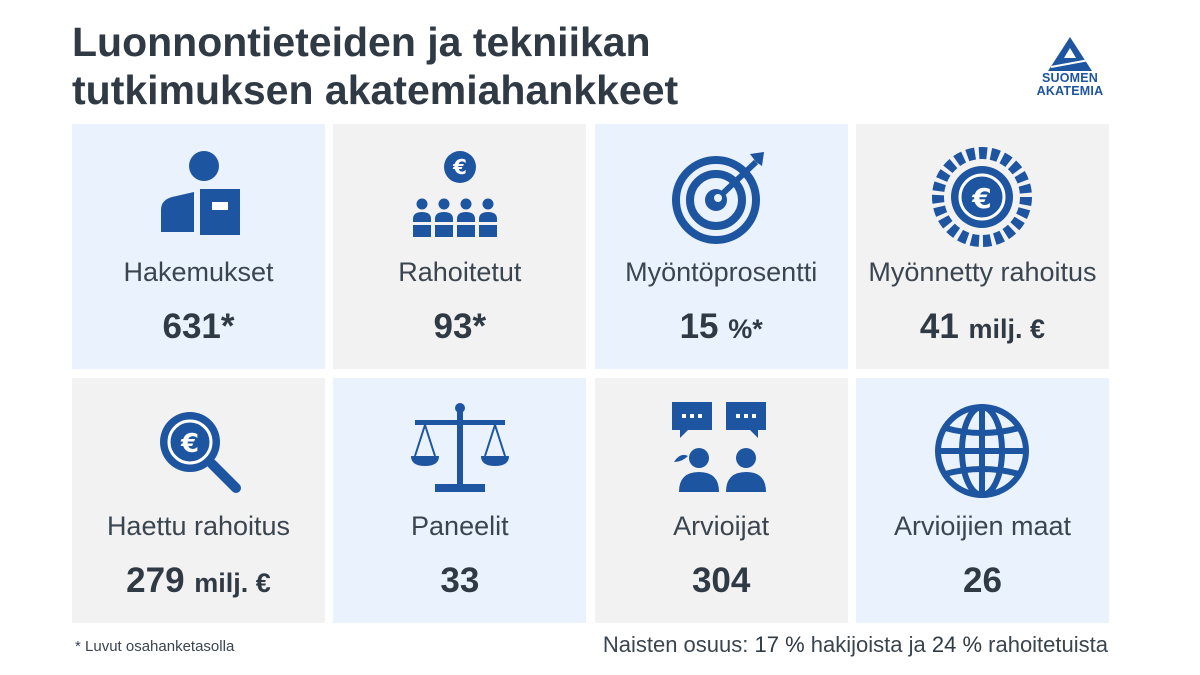 The image size is (1200, 675). Describe the element at coordinates (198, 272) in the screenshot. I see `tile-label: Hakemukset` at that location.